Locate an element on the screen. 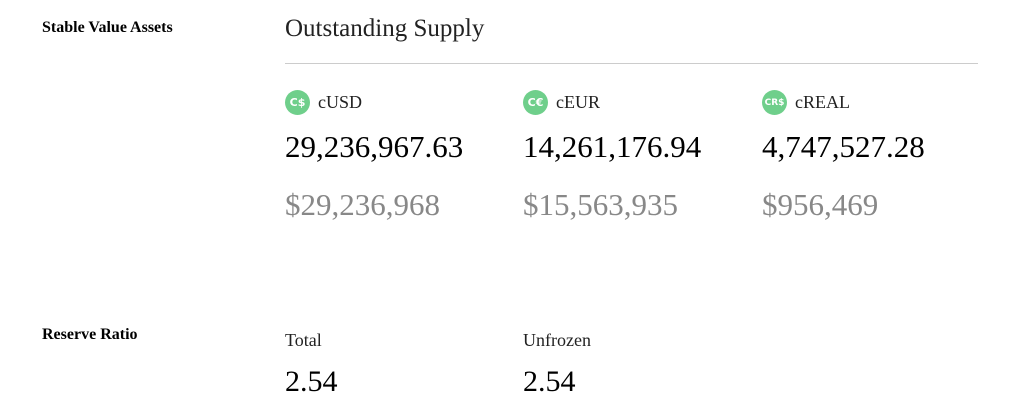  token-cusd: C$ cUSD 29,236,967.63 $29,236,968 is located at coordinates (374, 156).